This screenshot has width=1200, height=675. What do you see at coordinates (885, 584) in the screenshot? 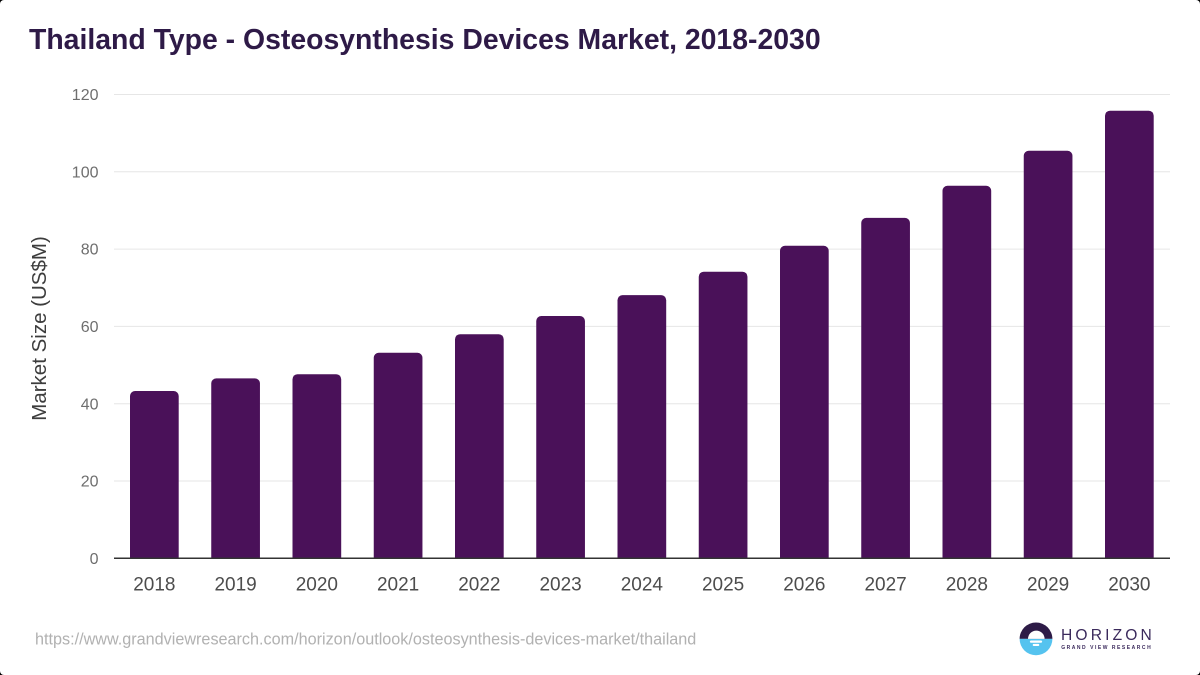
I see `svg-text: 2027` at bounding box center [885, 584].